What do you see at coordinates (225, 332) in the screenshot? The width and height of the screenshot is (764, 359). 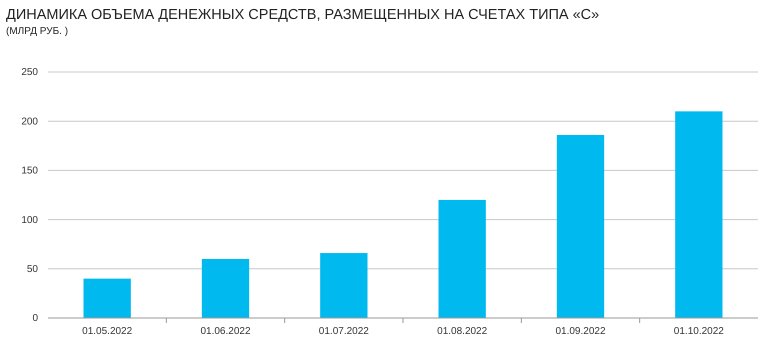 I see `x-tick-label: 01.06.2022` at bounding box center [225, 332].